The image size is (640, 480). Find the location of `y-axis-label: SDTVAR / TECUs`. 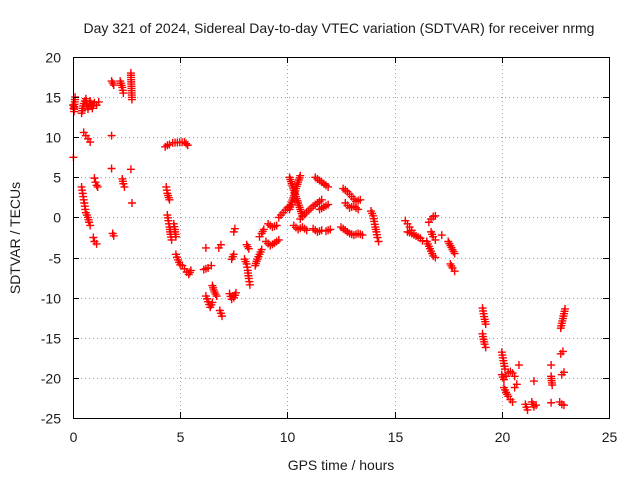

y-axis-label: SDTVAR / TECUs is located at coordinates (15, 238).